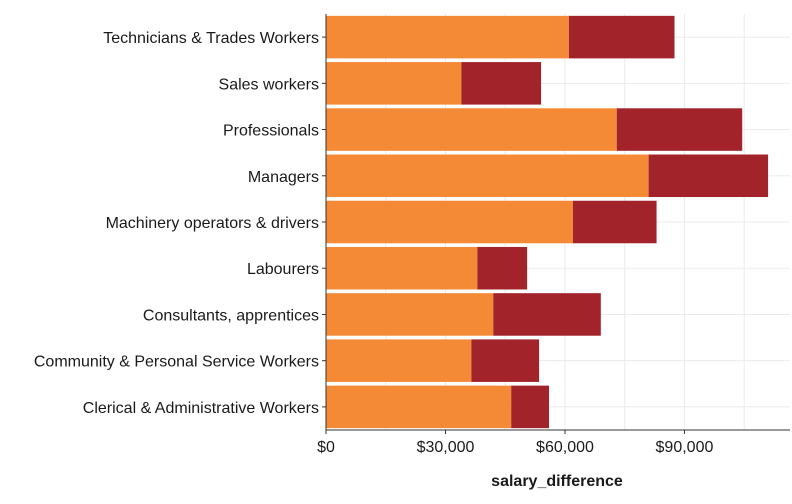 The width and height of the screenshot is (792, 504). Describe the element at coordinates (283, 177) in the screenshot. I see `category-label-3: Managers` at that location.